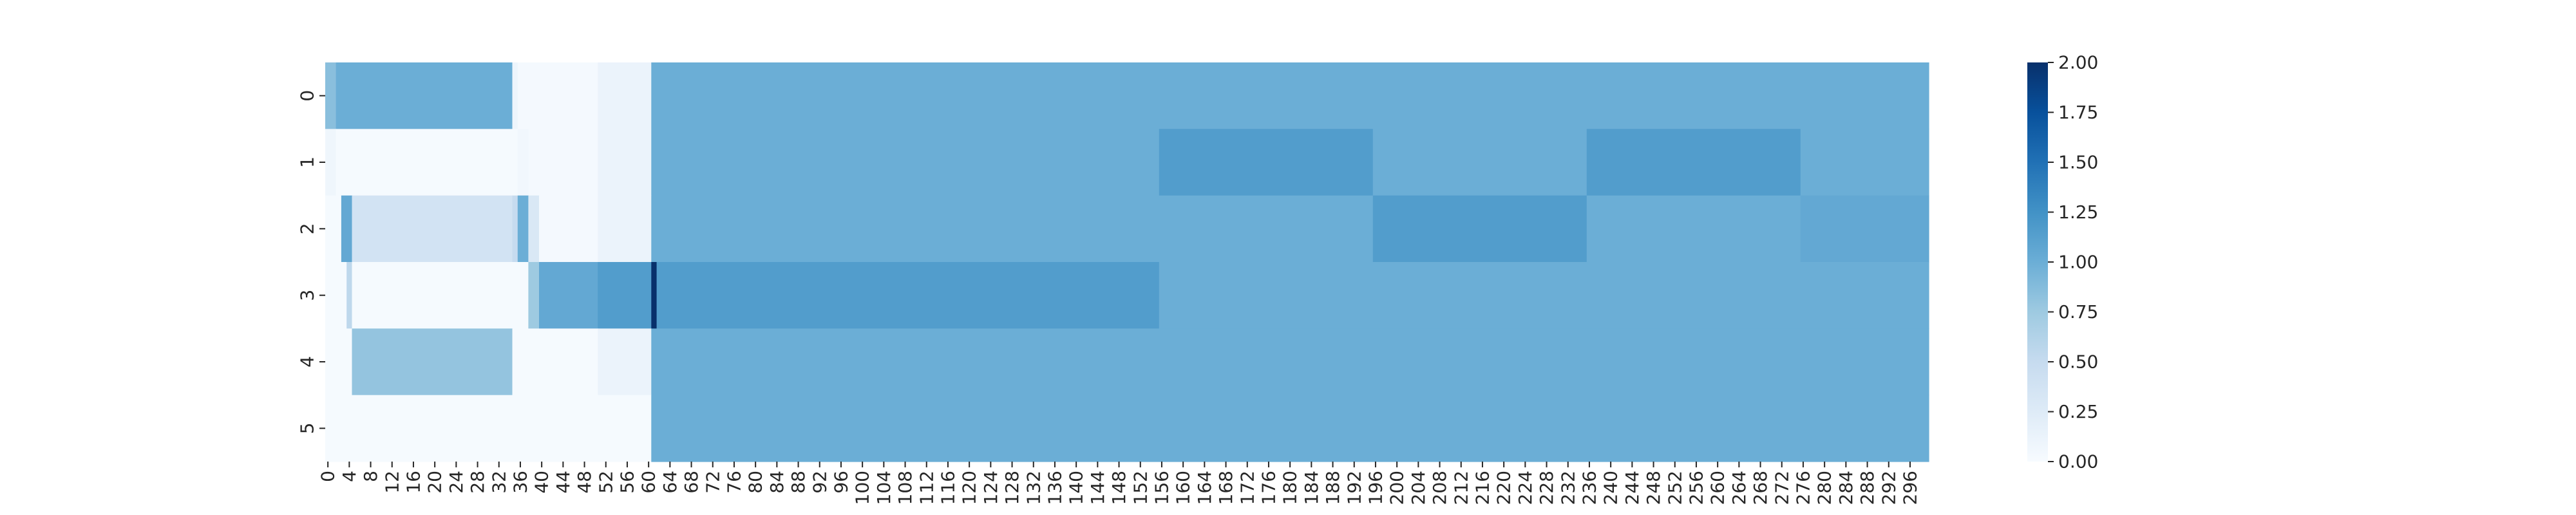  I want to click on x-tick-label: 96, so click(841, 483).